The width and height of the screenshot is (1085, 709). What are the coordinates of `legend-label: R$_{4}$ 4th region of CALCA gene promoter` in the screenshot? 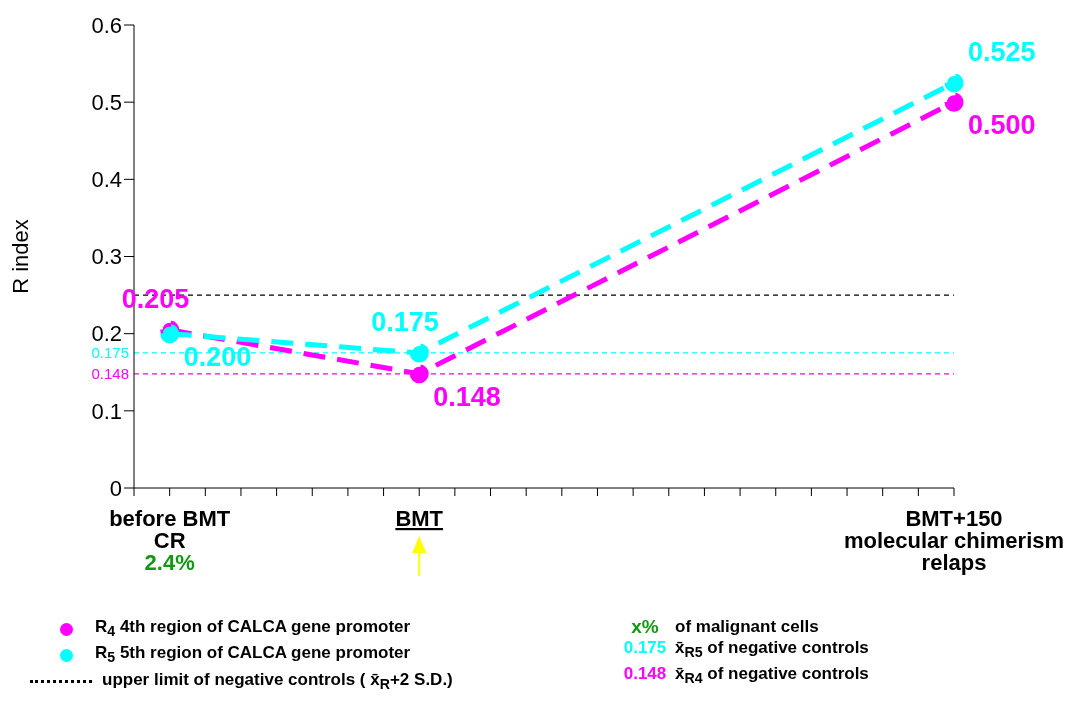 It's located at (253, 629).